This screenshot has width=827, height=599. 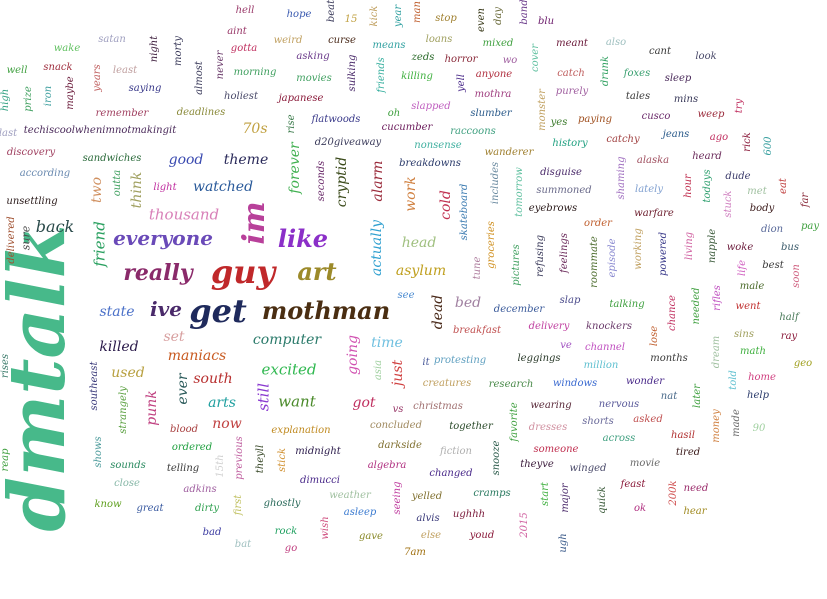 What do you see at coordinates (426, 362) in the screenshot?
I see `cloud-word: it` at bounding box center [426, 362].